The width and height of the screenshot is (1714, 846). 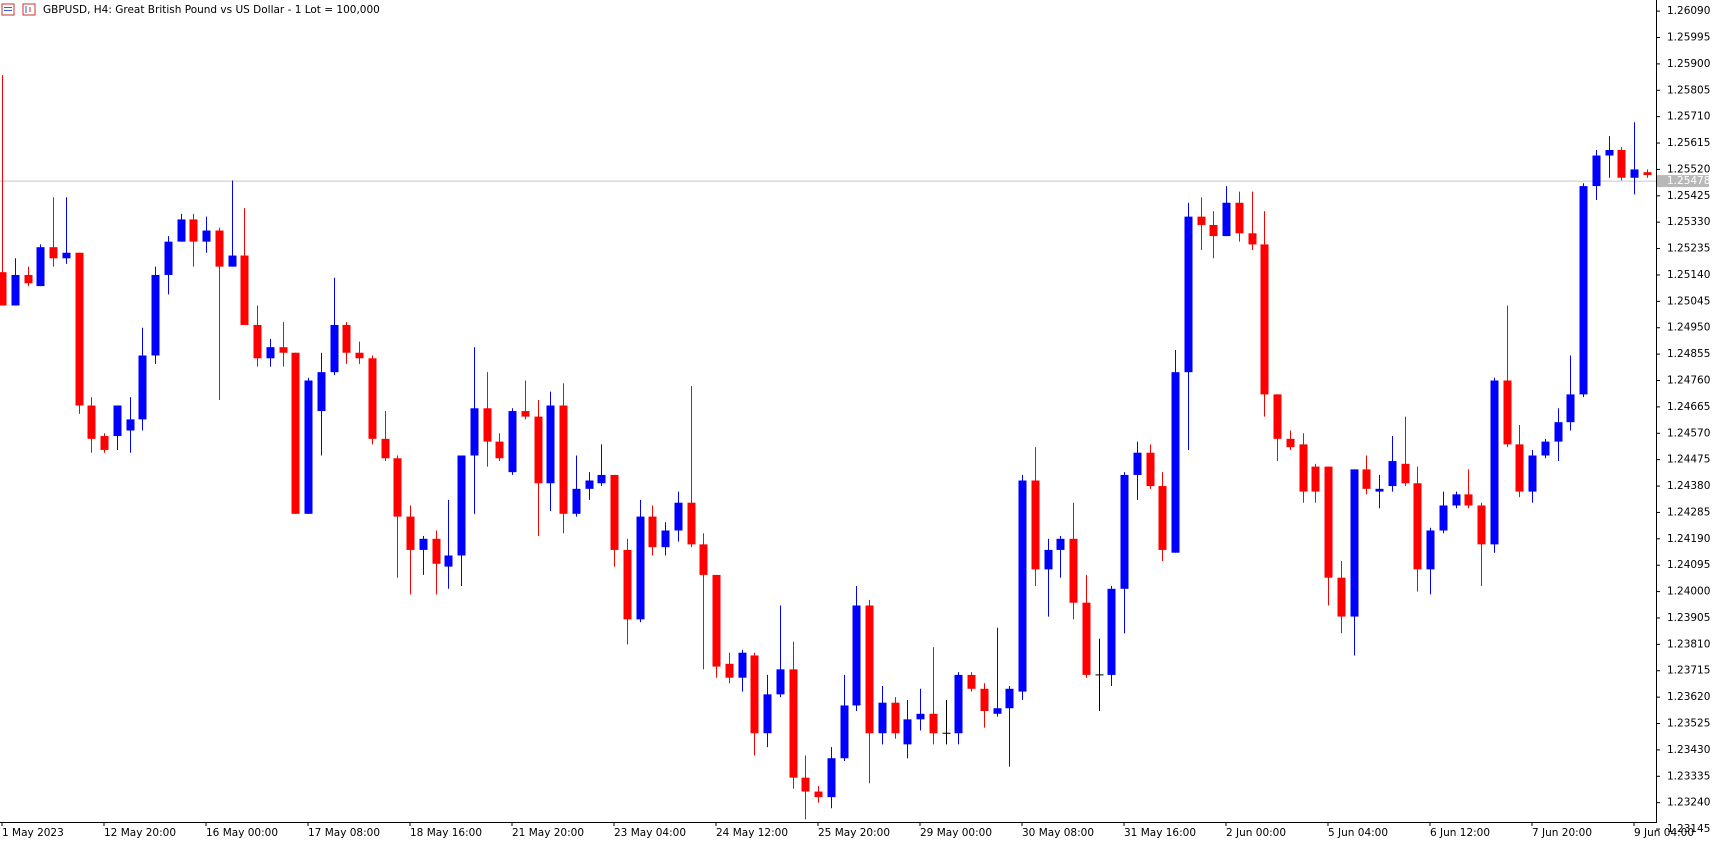 What do you see at coordinates (1688, 64) in the screenshot?
I see `y-tick-label: 1.25900` at bounding box center [1688, 64].